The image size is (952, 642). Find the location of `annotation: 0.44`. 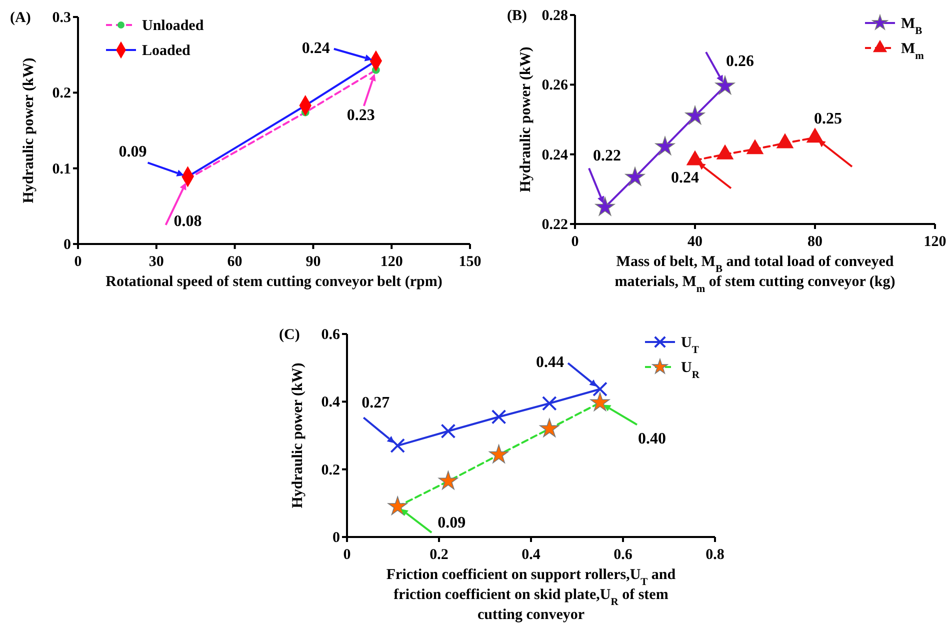

annotation: 0.44 is located at coordinates (550, 363).